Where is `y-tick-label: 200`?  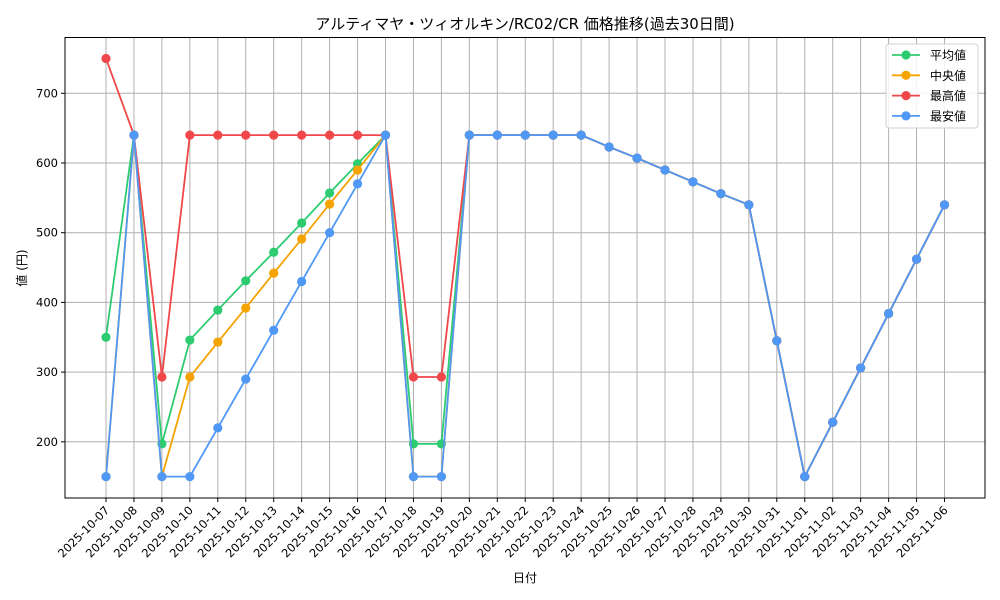
y-tick-label: 200 is located at coordinates (47, 442).